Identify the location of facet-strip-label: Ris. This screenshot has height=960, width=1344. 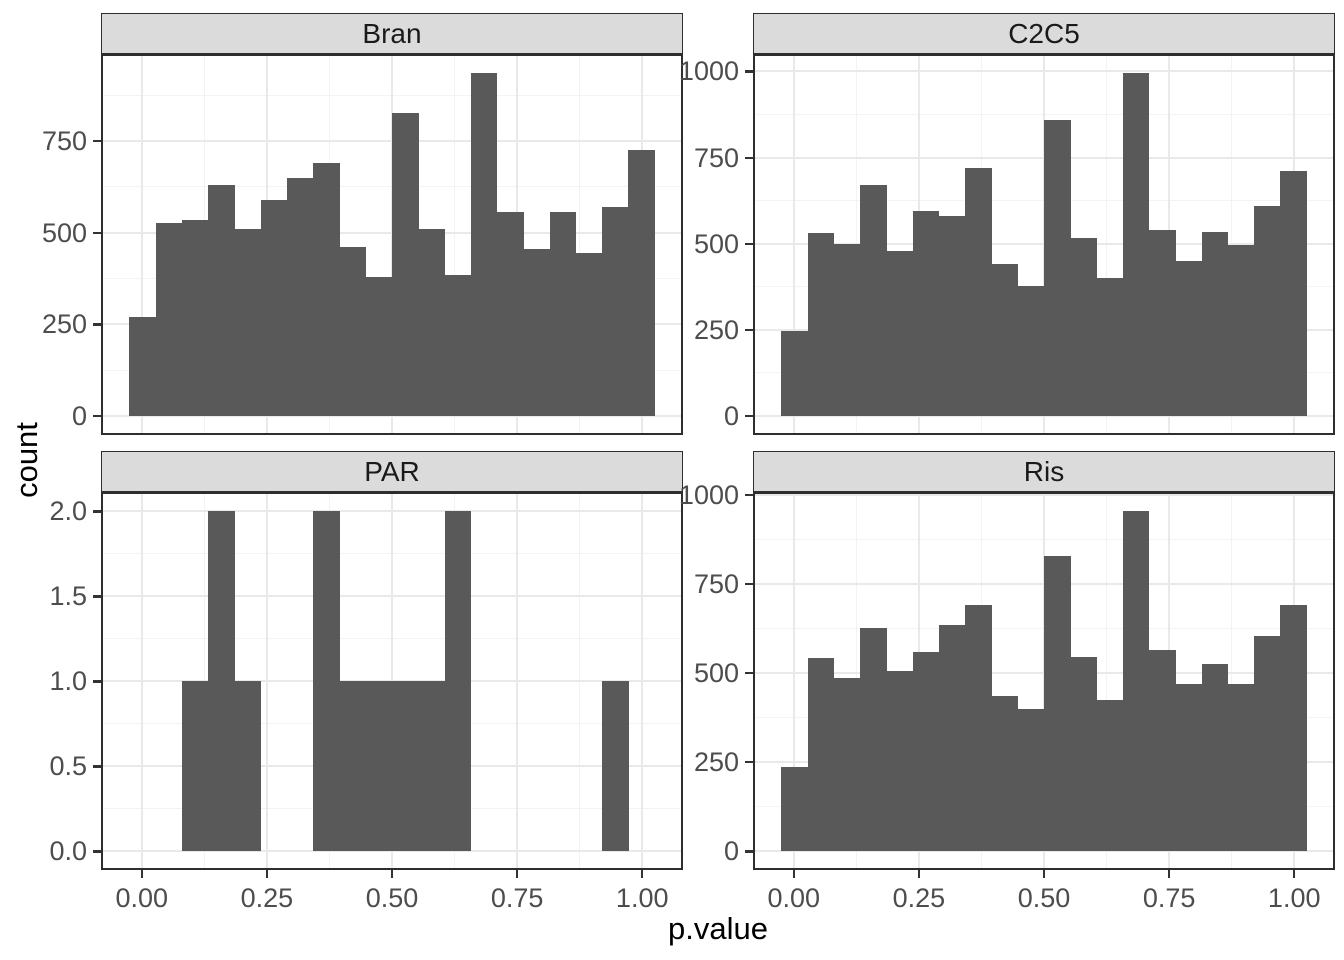
(1044, 471).